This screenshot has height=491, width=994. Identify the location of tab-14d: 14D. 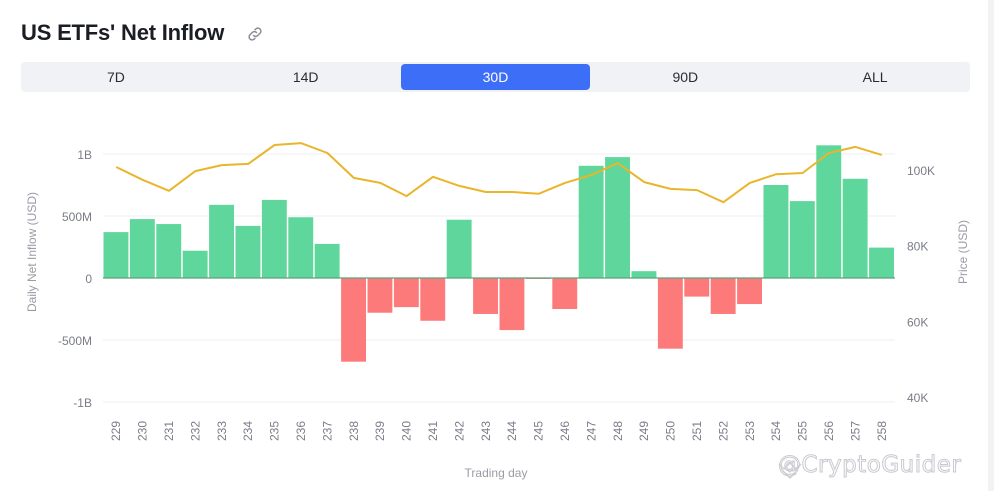
(305, 77).